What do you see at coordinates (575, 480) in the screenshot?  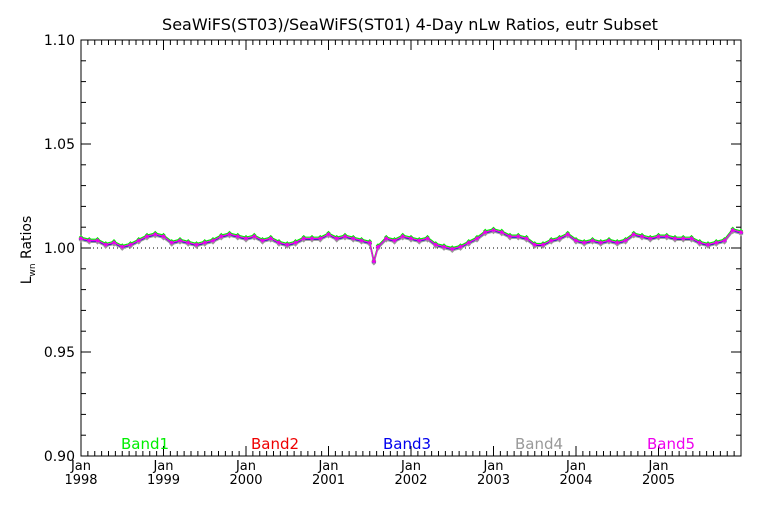 I see `x-tick-year: 2004` at bounding box center [575, 480].